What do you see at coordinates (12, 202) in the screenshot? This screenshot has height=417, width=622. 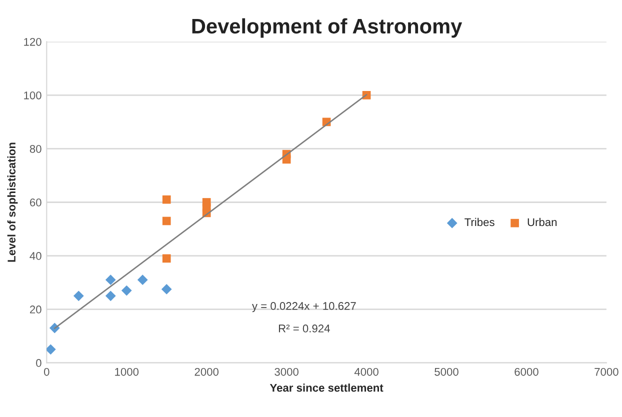 I see `y-axis-title: Level of sophistication` at bounding box center [12, 202].